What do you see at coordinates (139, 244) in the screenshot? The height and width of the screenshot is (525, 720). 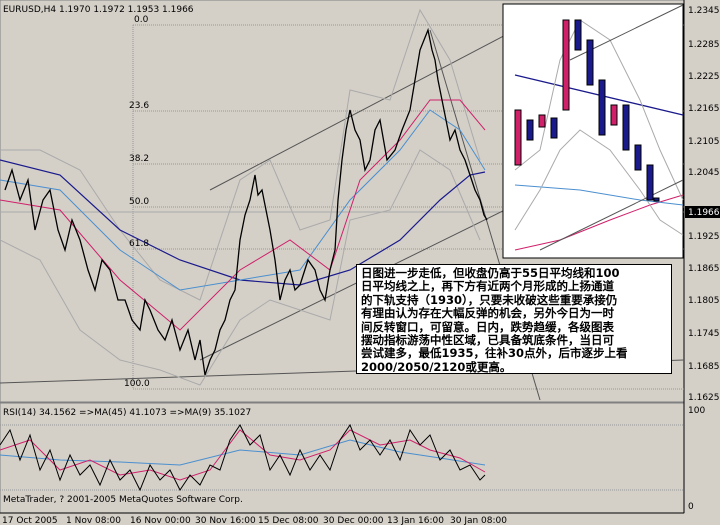 I see `fib-label: 61.8` at bounding box center [139, 244].